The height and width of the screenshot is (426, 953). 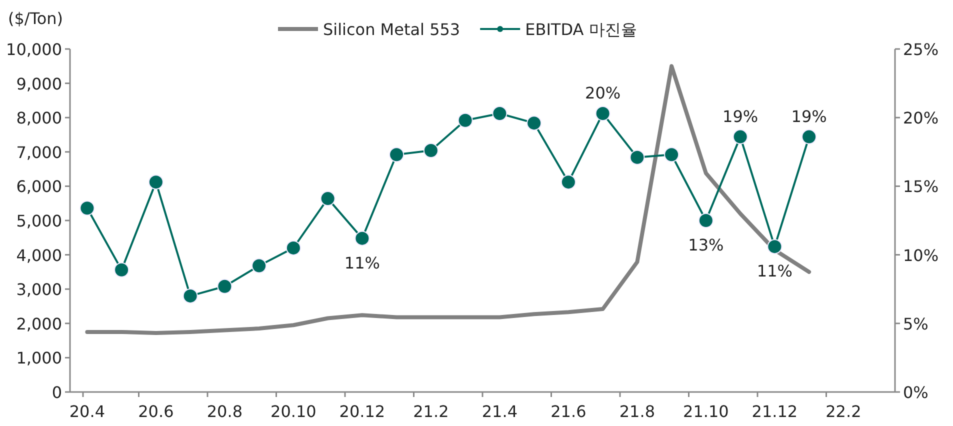 What do you see at coordinates (775, 411) in the screenshot?
I see `x-tick-label: 21.12` at bounding box center [775, 411].